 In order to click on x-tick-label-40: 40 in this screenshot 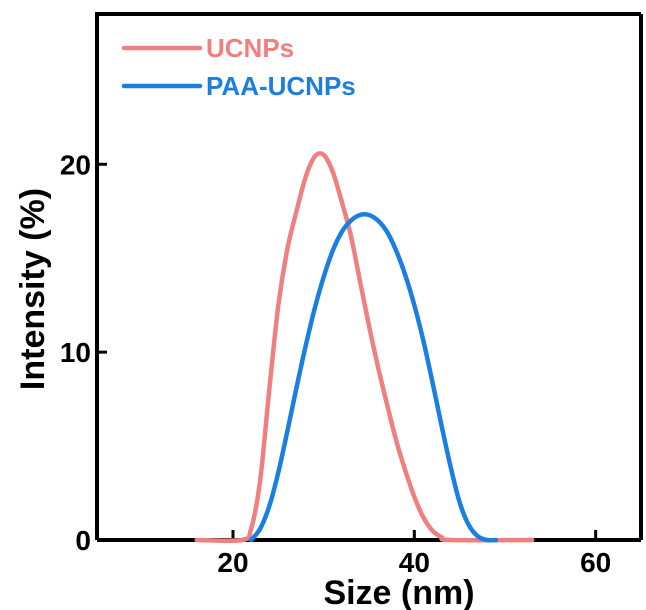, I will do `click(414, 562)`.